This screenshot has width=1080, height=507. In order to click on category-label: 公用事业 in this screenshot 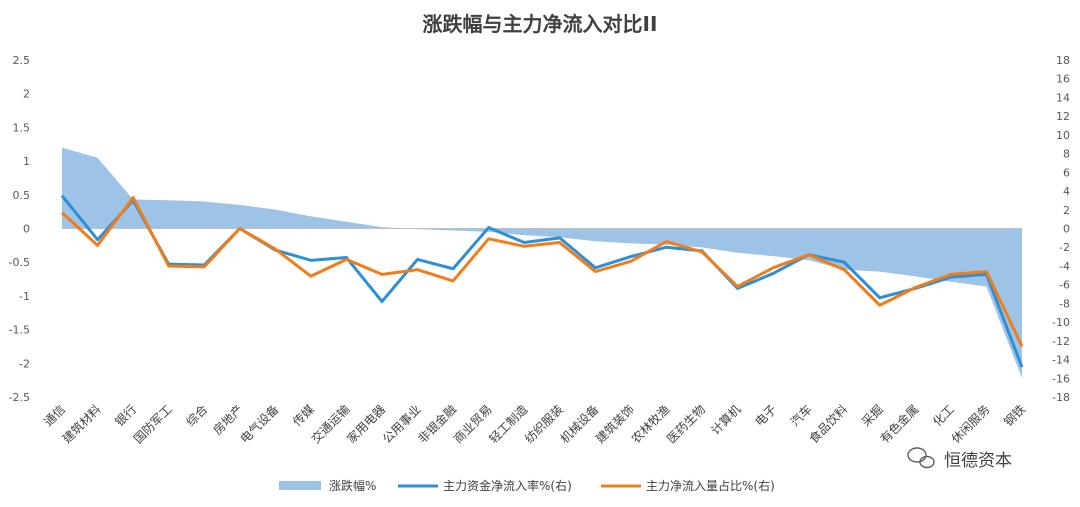, I will do `click(402, 424)`.